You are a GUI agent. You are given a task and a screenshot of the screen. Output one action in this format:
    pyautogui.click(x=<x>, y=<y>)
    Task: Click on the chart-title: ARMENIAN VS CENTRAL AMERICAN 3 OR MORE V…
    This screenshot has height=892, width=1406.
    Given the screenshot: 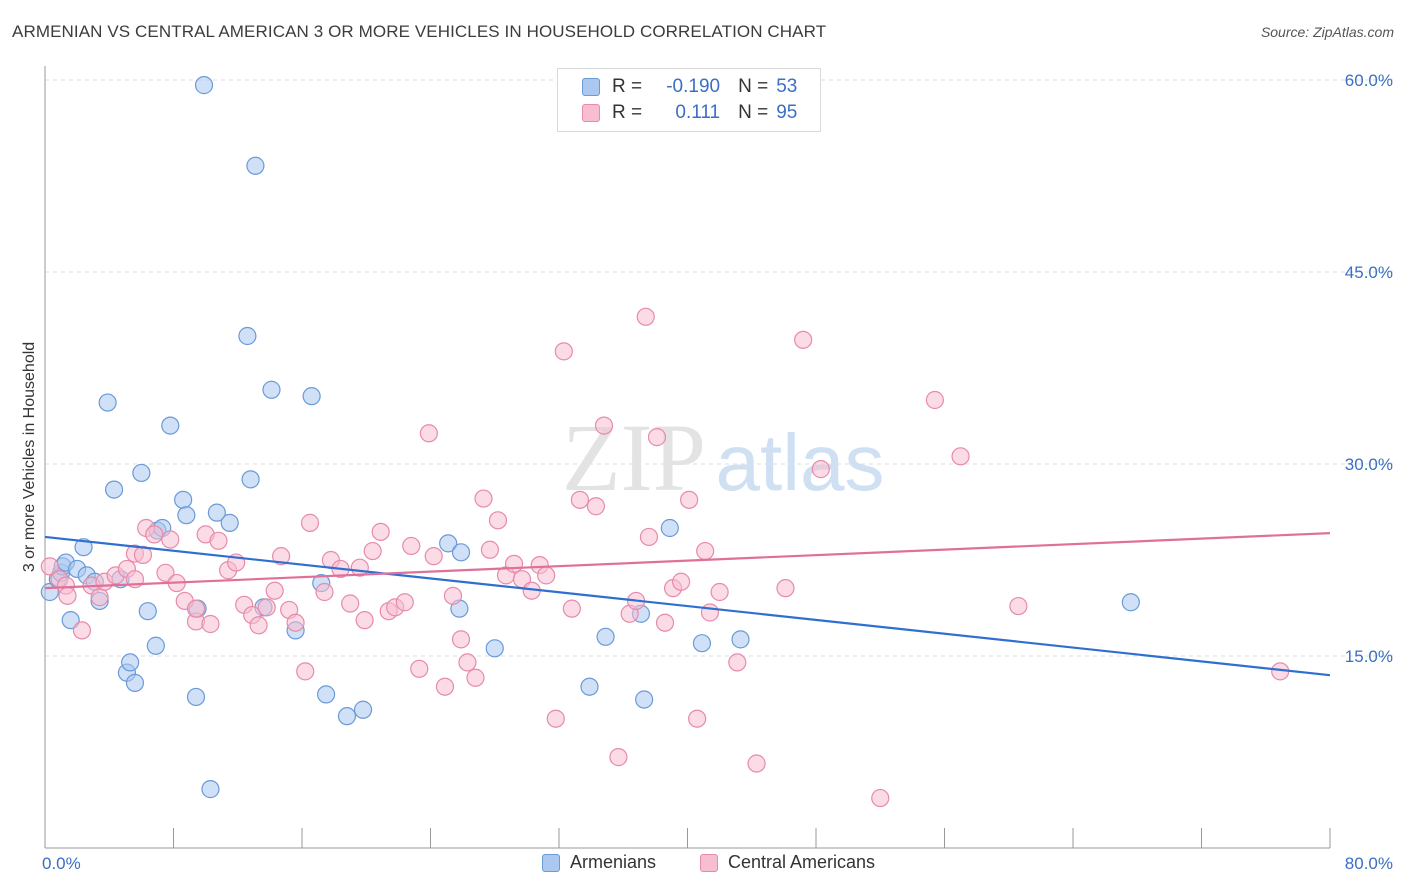 What is the action you would take?
    pyautogui.click(x=419, y=31)
    